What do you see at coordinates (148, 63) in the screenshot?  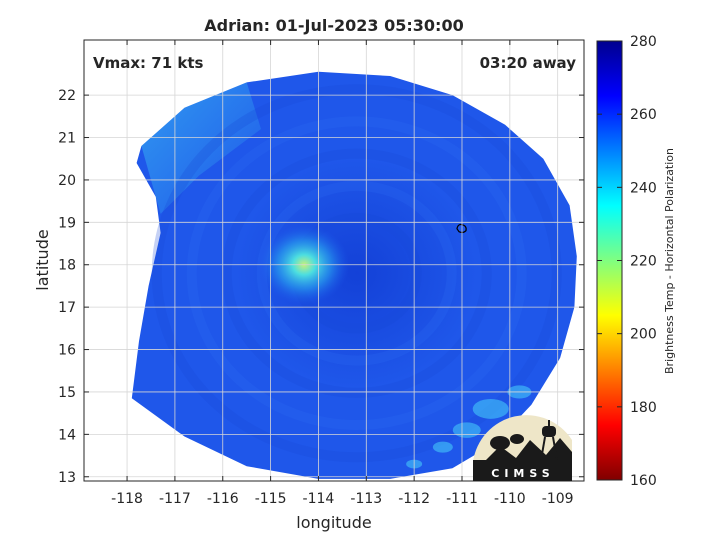 I see `vmax-annotation: Vmax: 71 kts` at bounding box center [148, 63].